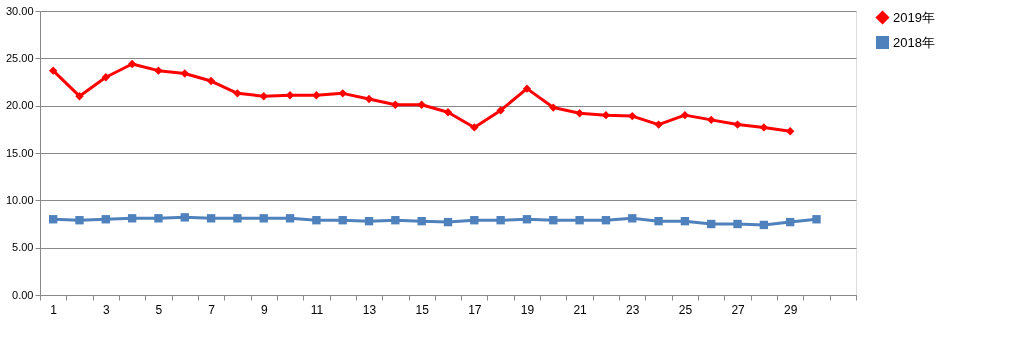 This screenshot has width=1014, height=347. Describe the element at coordinates (475, 309) in the screenshot. I see `x-tick-label: 17` at that location.